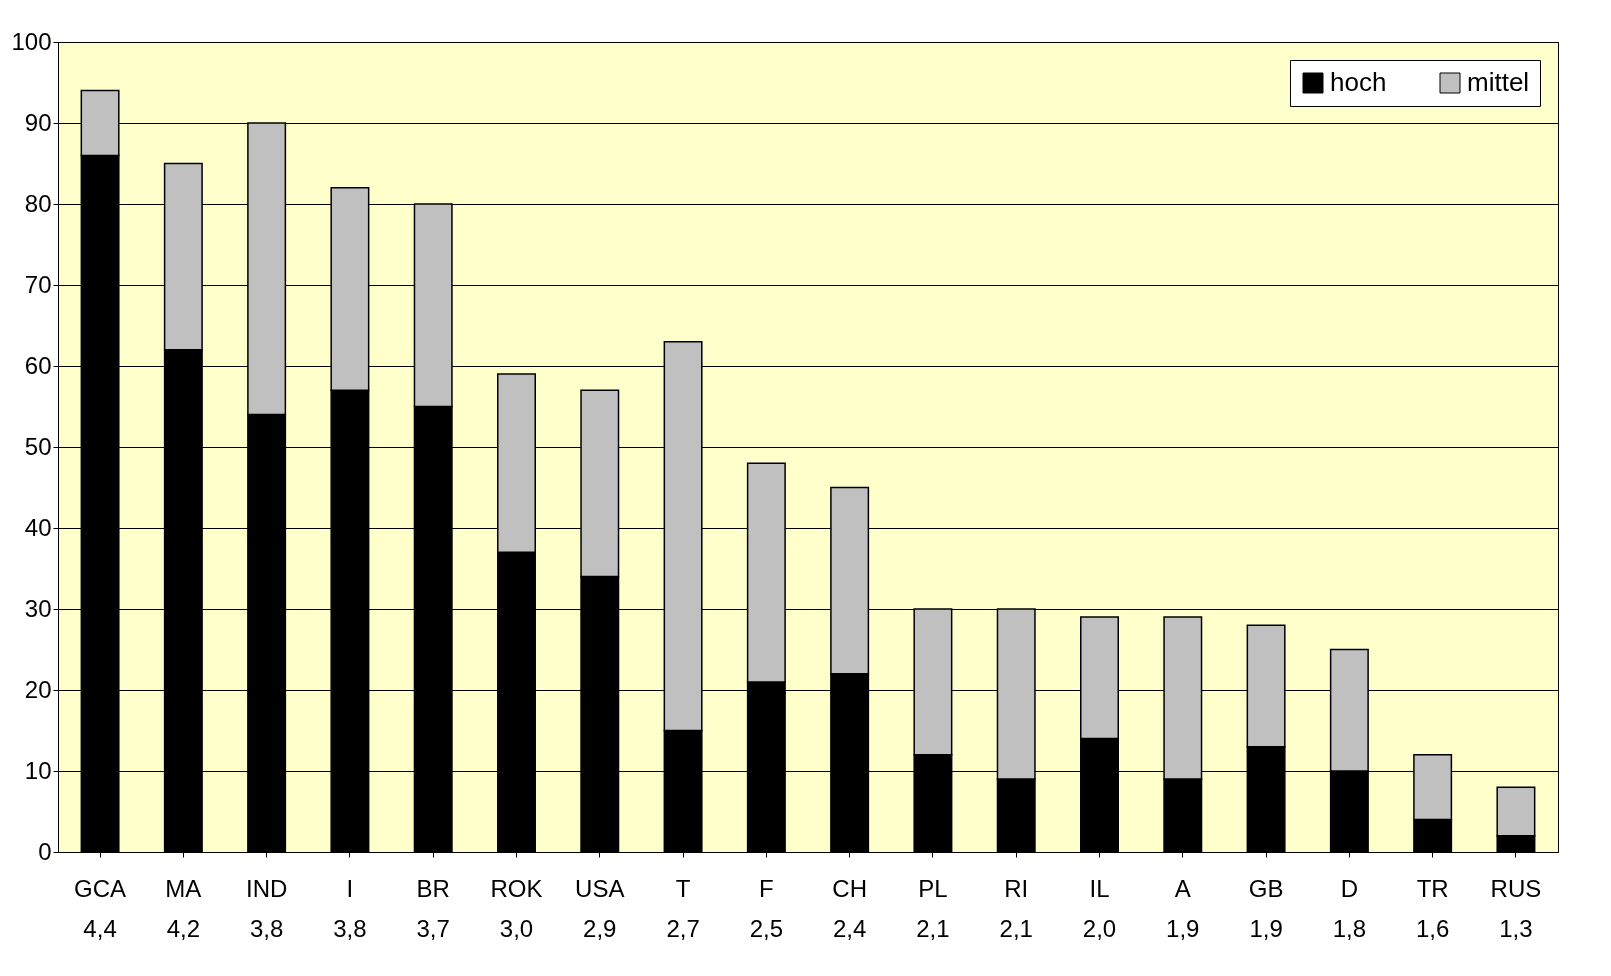 The image size is (1611, 976). Describe the element at coordinates (1266, 908) in the screenshot. I see `x-tick-label: GB 1,9` at that location.